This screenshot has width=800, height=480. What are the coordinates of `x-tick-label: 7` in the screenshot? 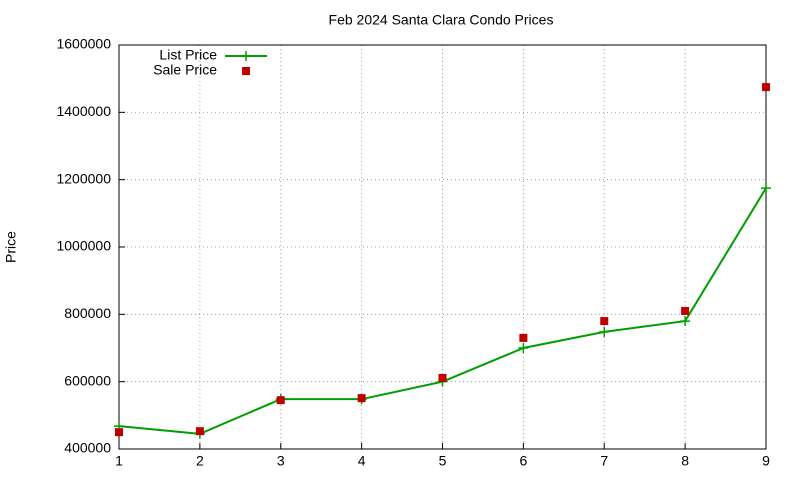 It's located at (604, 461).